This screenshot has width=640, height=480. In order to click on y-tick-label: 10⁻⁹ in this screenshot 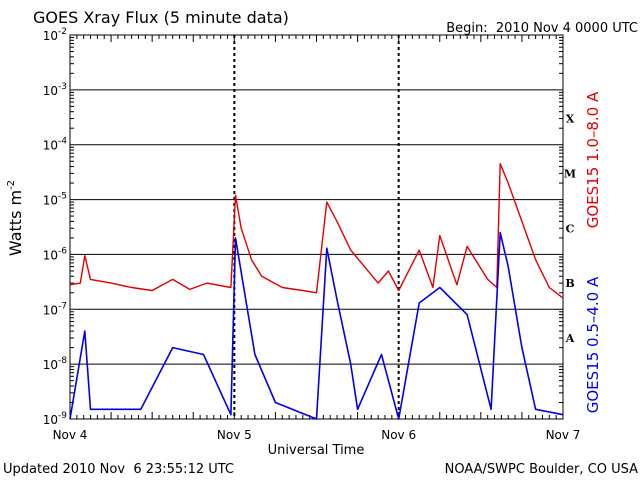, I will do `click(55, 419)`.